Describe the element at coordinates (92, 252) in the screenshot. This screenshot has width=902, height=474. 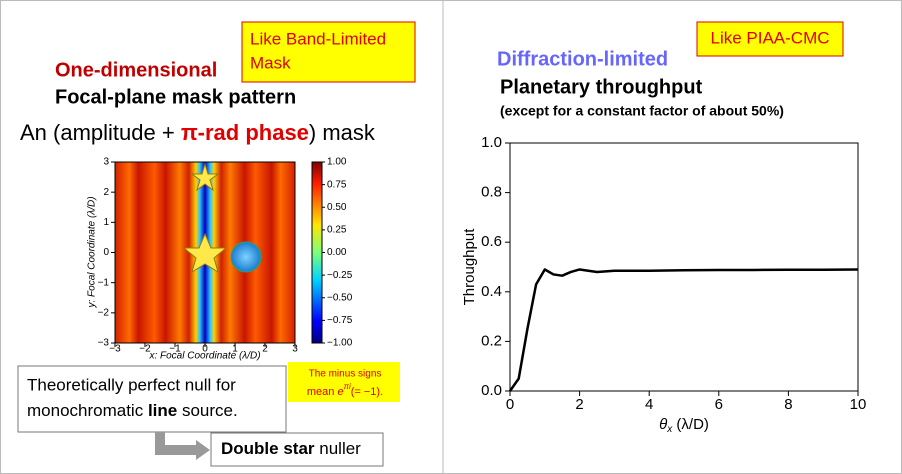
I see `y-label: y: Focal Coordinate (λ/D)` at that location.